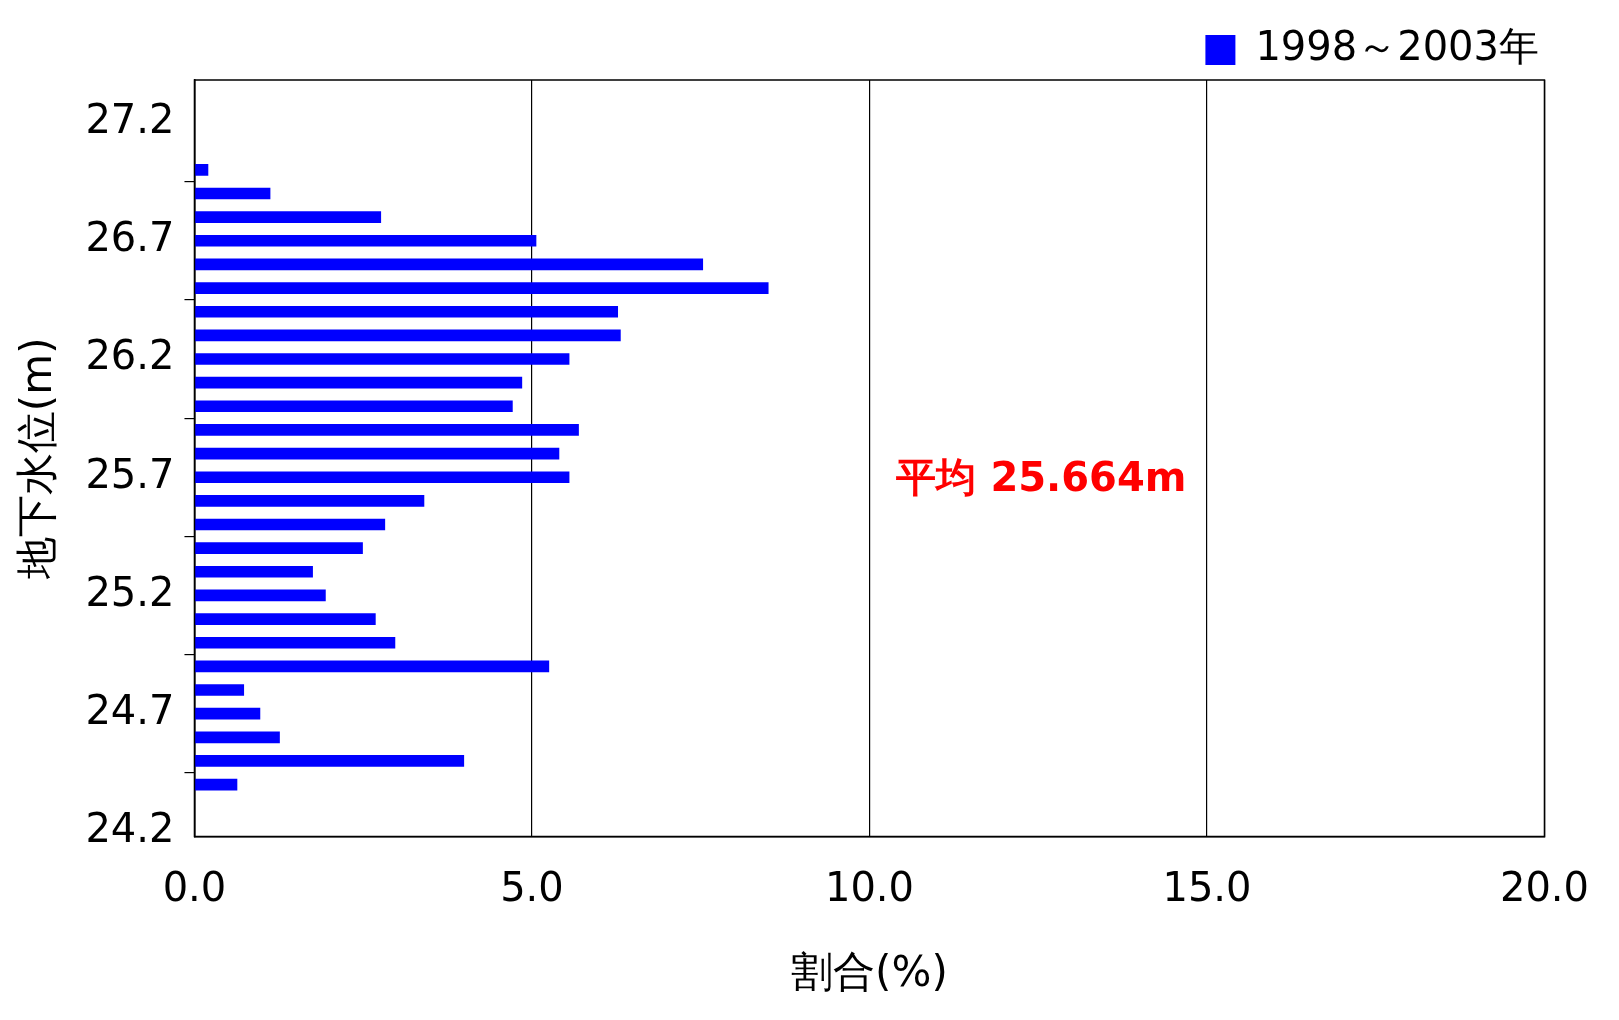  Describe the element at coordinates (869, 971) in the screenshot. I see `x-axis-title: 割合(%)` at that location.